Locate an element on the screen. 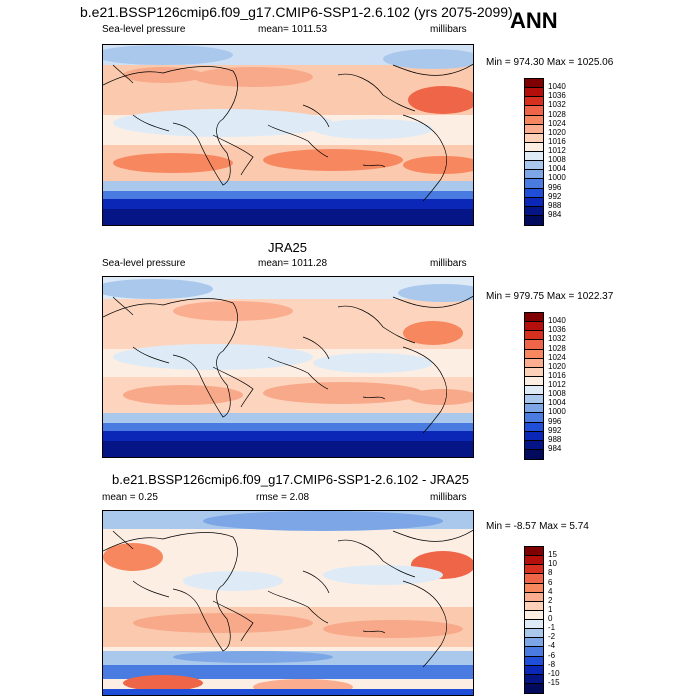 The image size is (700, 700). panel2-map is located at coordinates (288, 367).